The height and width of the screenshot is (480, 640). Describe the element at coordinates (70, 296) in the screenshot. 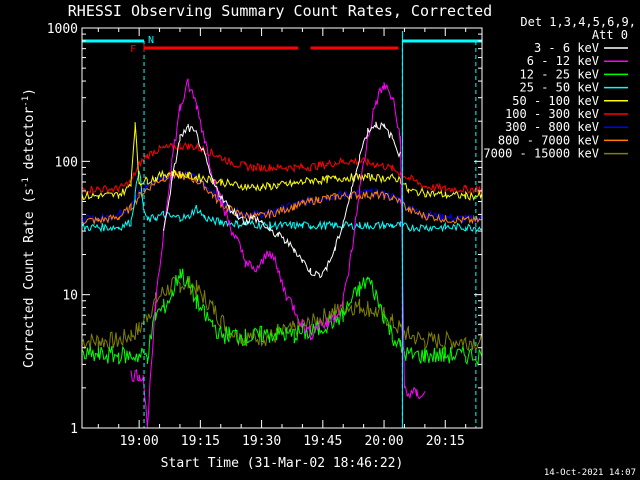

I see `y-tick-label: 10` at that location.